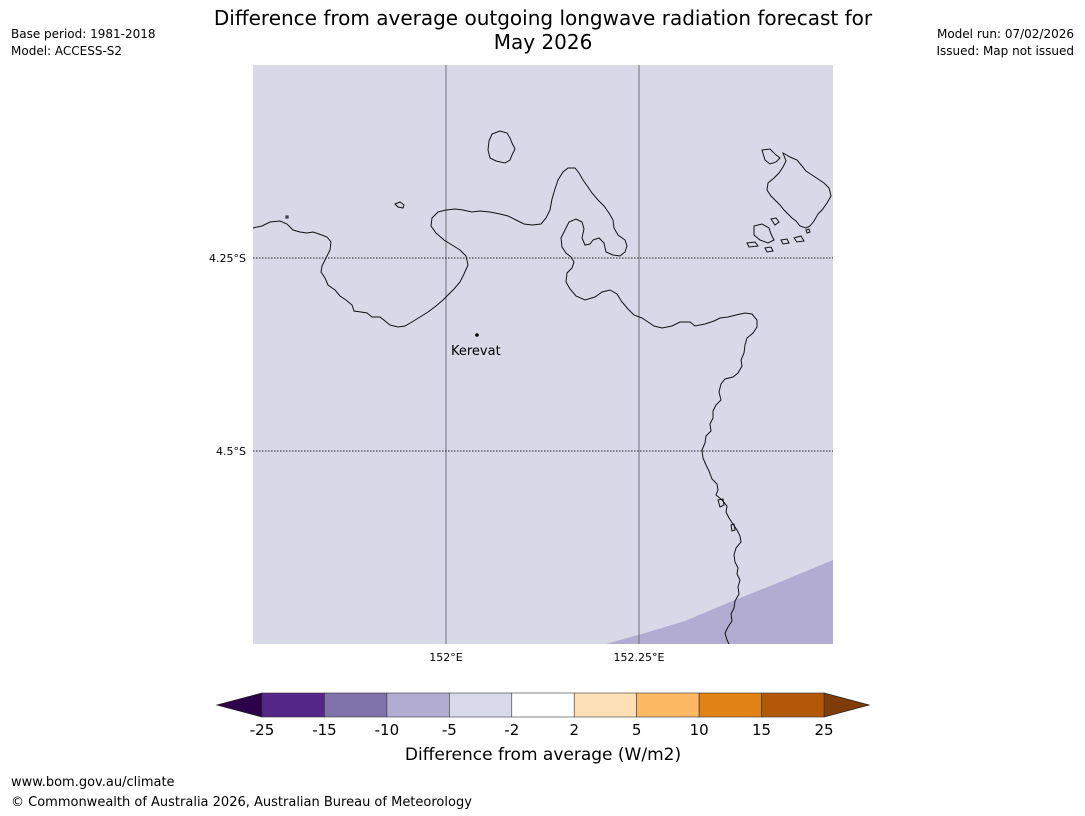 The width and height of the screenshot is (1085, 816). Describe the element at coordinates (227, 258) in the screenshot. I see `lat-label-4-25s: 4.25°S` at that location.